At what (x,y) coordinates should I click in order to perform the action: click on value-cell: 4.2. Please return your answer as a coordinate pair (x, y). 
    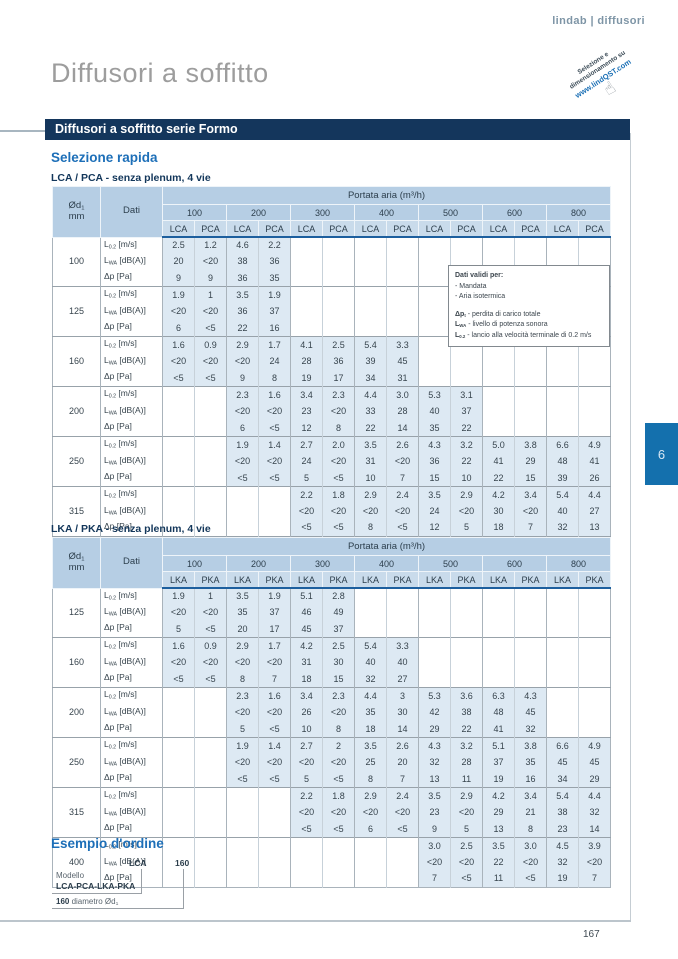
    Looking at the image, I should click on (498, 495).